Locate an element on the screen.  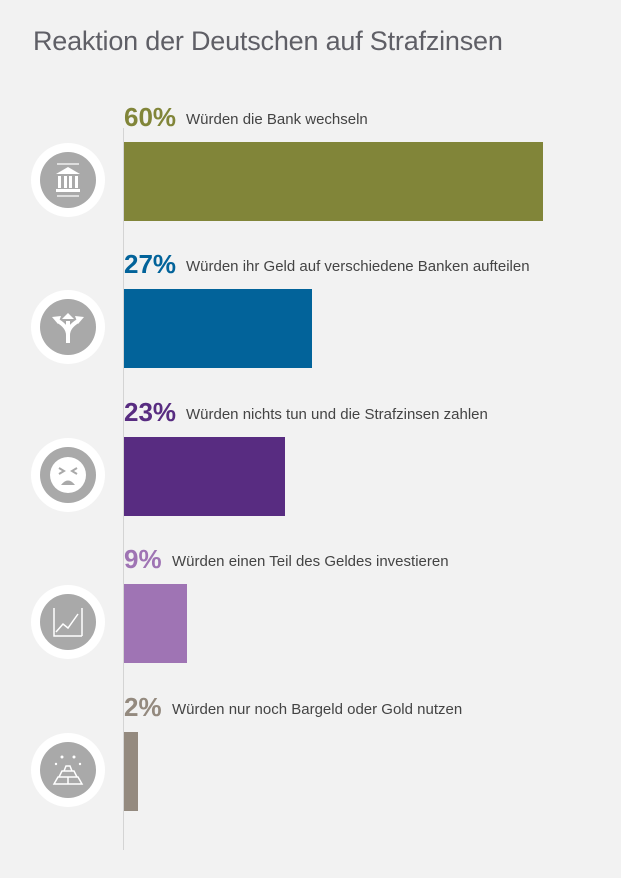
chart-title: Reaktion der Deutschen auf Strafzinsen is located at coordinates (268, 41).